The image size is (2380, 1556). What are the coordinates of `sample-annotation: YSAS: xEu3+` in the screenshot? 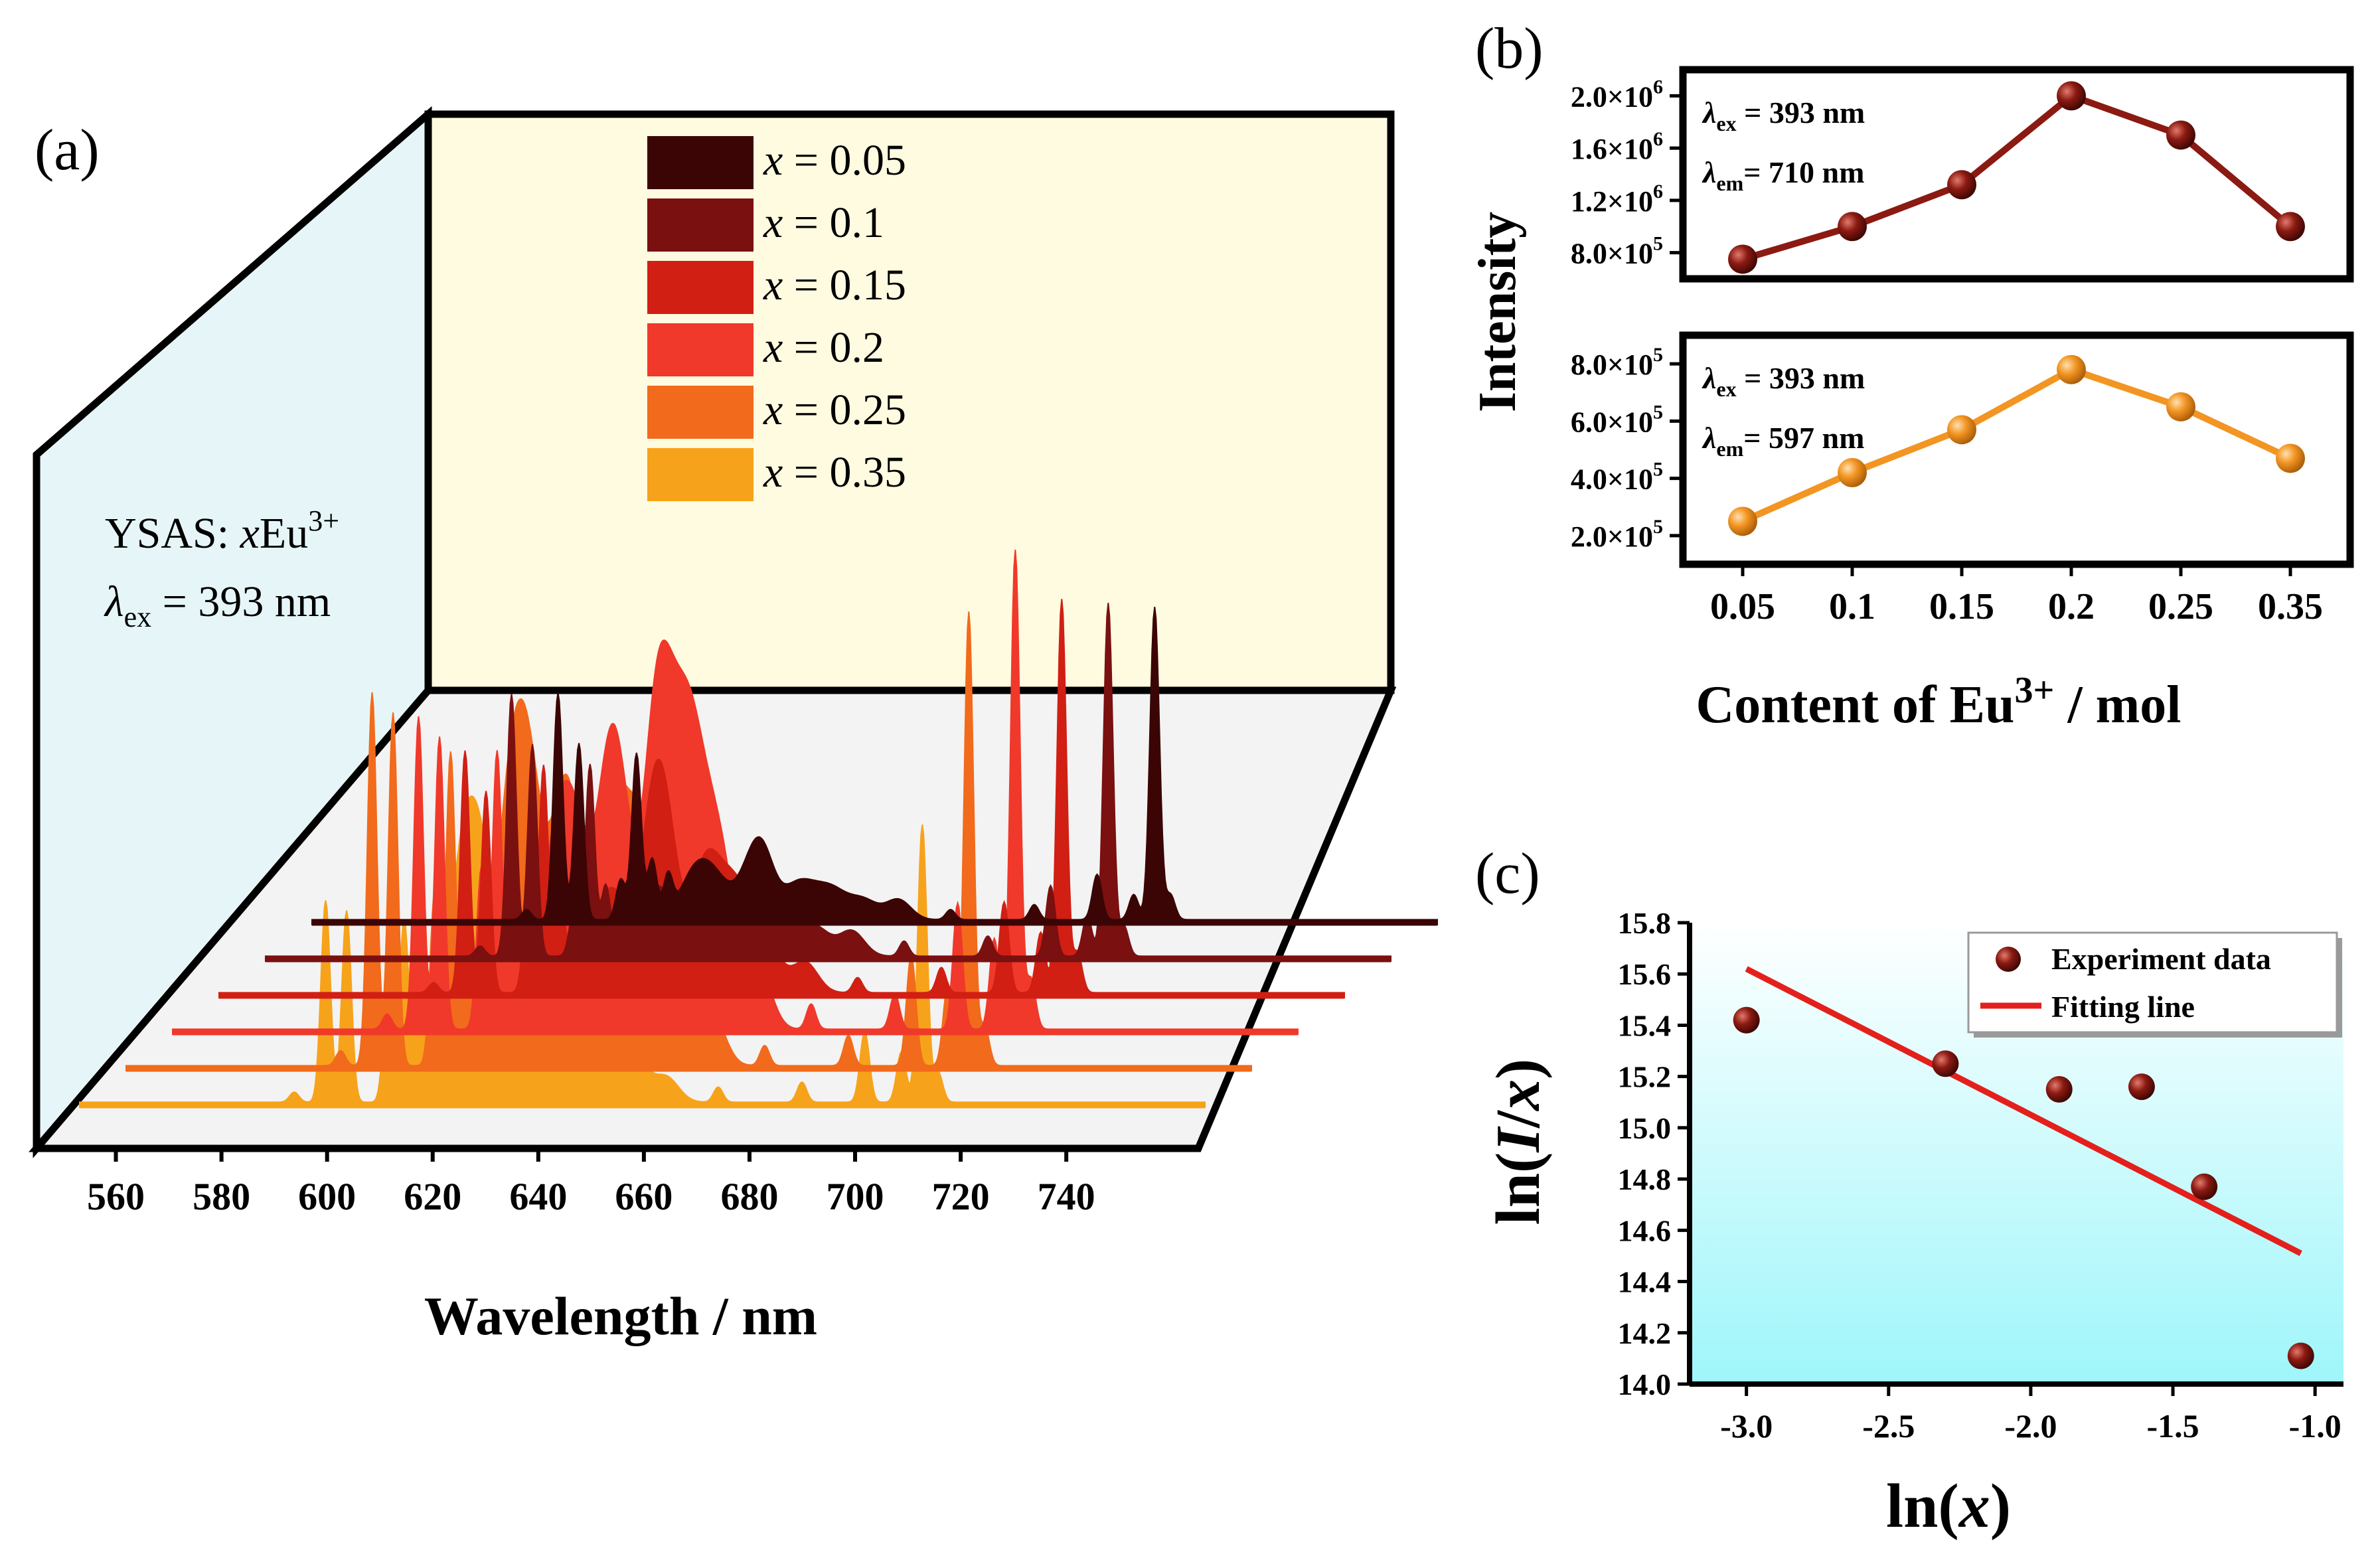 It's located at (222, 531).